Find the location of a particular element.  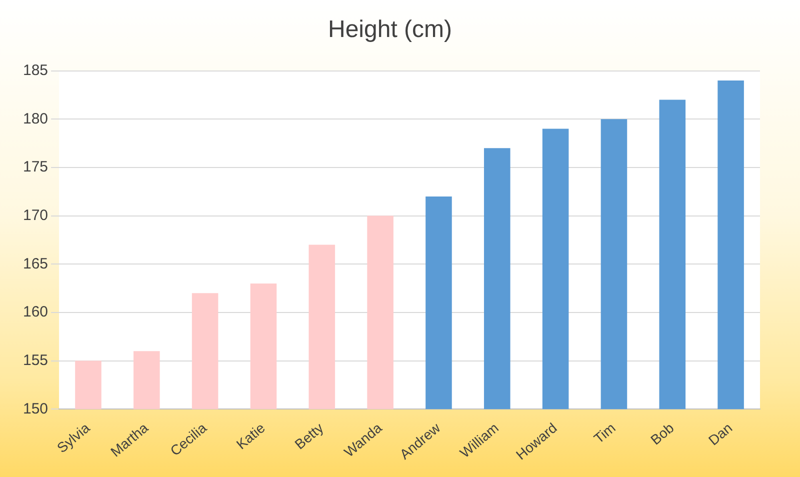

y-tick-label: 155 is located at coordinates (35, 360).